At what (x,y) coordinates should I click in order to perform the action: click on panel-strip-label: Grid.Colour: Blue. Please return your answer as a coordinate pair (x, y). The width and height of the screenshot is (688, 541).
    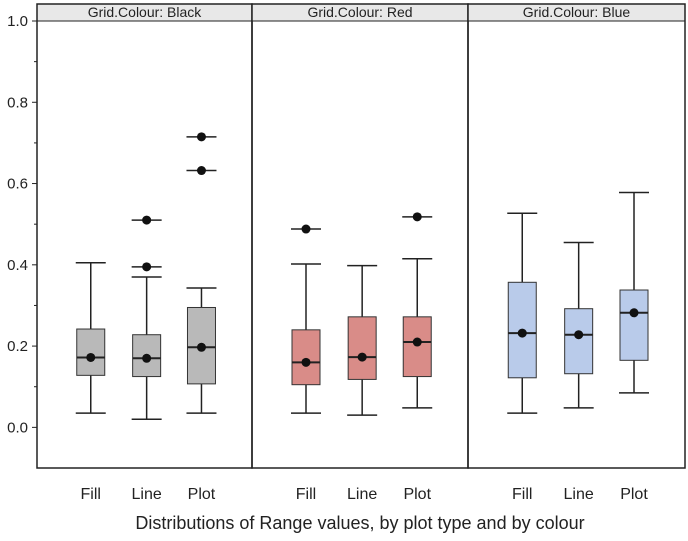
    Looking at the image, I should click on (577, 12).